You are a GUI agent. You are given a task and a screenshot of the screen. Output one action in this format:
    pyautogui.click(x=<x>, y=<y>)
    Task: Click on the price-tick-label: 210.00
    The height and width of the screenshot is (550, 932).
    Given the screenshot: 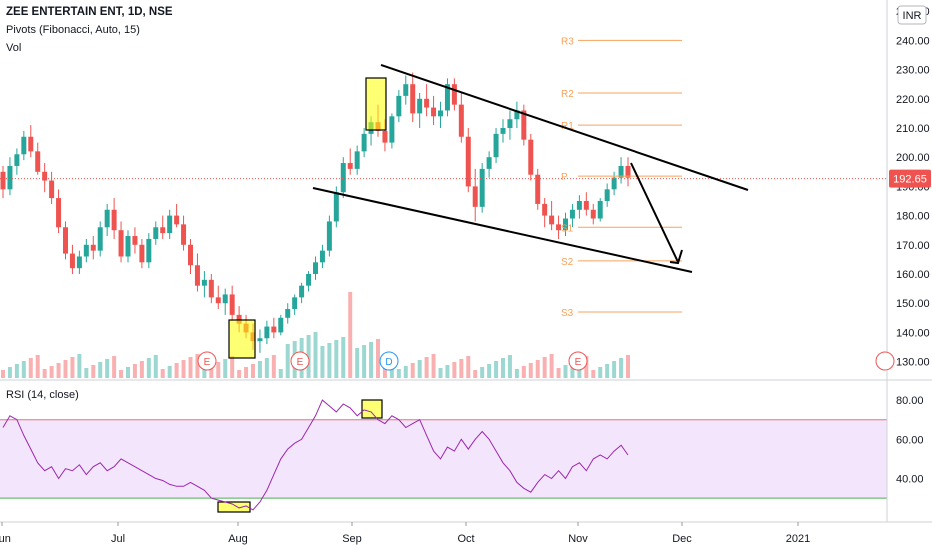 What is the action you would take?
    pyautogui.click(x=913, y=129)
    